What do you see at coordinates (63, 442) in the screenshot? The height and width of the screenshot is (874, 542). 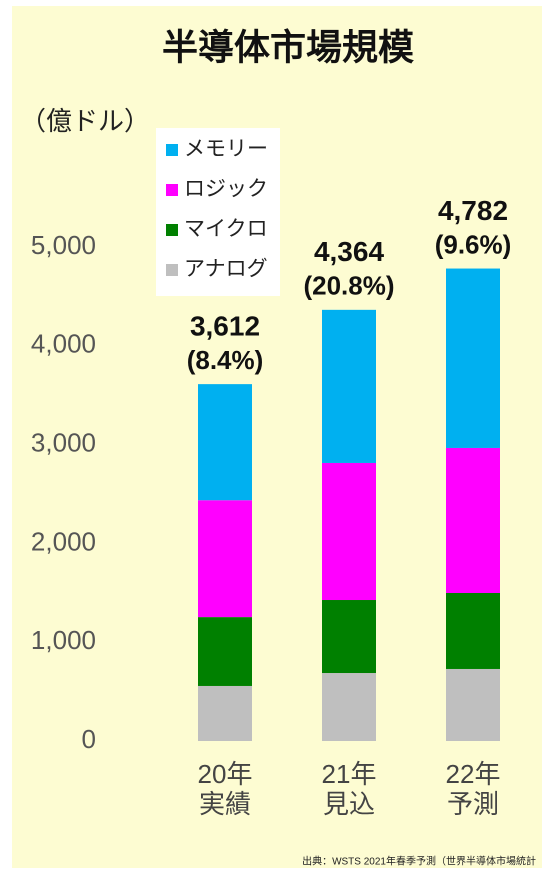 I see `y-tick-label: 3,000` at bounding box center [63, 442].